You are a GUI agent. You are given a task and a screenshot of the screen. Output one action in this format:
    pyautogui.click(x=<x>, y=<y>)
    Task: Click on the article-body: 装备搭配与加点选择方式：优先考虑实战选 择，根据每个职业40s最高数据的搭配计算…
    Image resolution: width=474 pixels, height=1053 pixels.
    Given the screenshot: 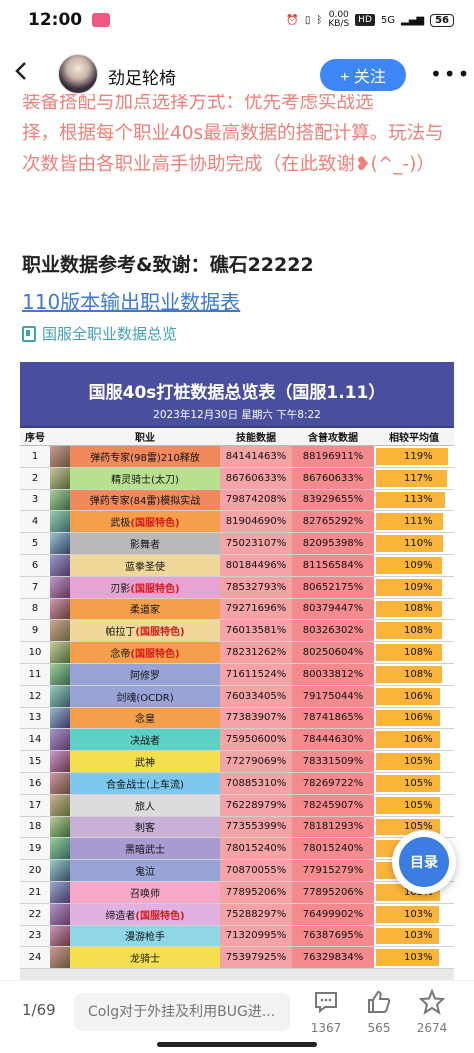 What is the action you would take?
    pyautogui.click(x=242, y=133)
    